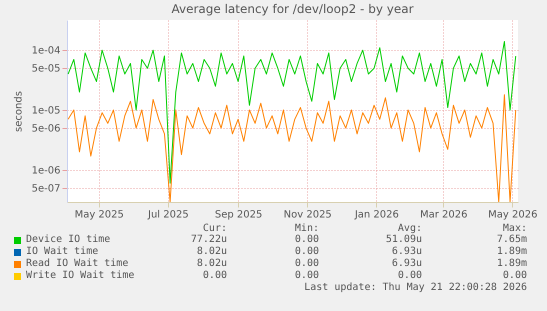  I want to click on text: Last update: Thu May 21 22:00:28 2026, so click(415, 288).